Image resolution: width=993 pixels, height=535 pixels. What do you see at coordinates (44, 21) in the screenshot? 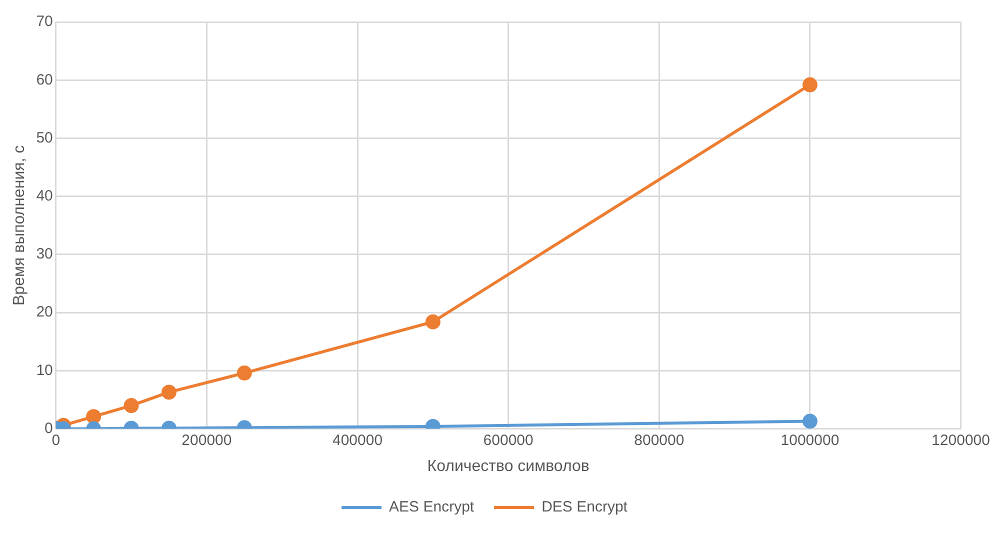
I see `y-tick-label: 70` at bounding box center [44, 21].